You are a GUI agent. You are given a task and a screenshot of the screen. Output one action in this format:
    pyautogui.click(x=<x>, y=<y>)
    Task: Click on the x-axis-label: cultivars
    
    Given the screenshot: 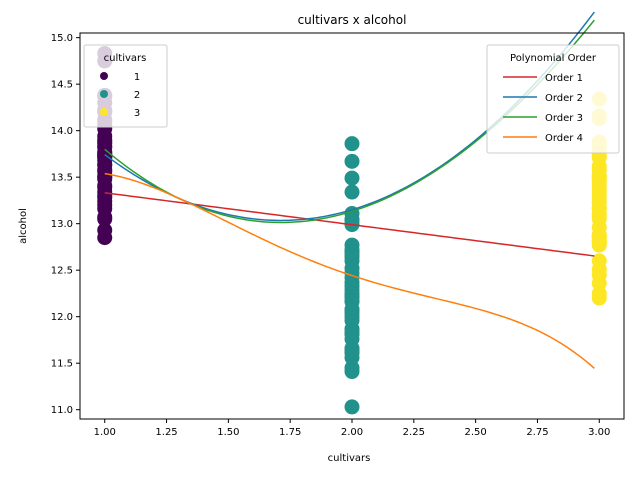 What is the action you would take?
    pyautogui.click(x=349, y=458)
    